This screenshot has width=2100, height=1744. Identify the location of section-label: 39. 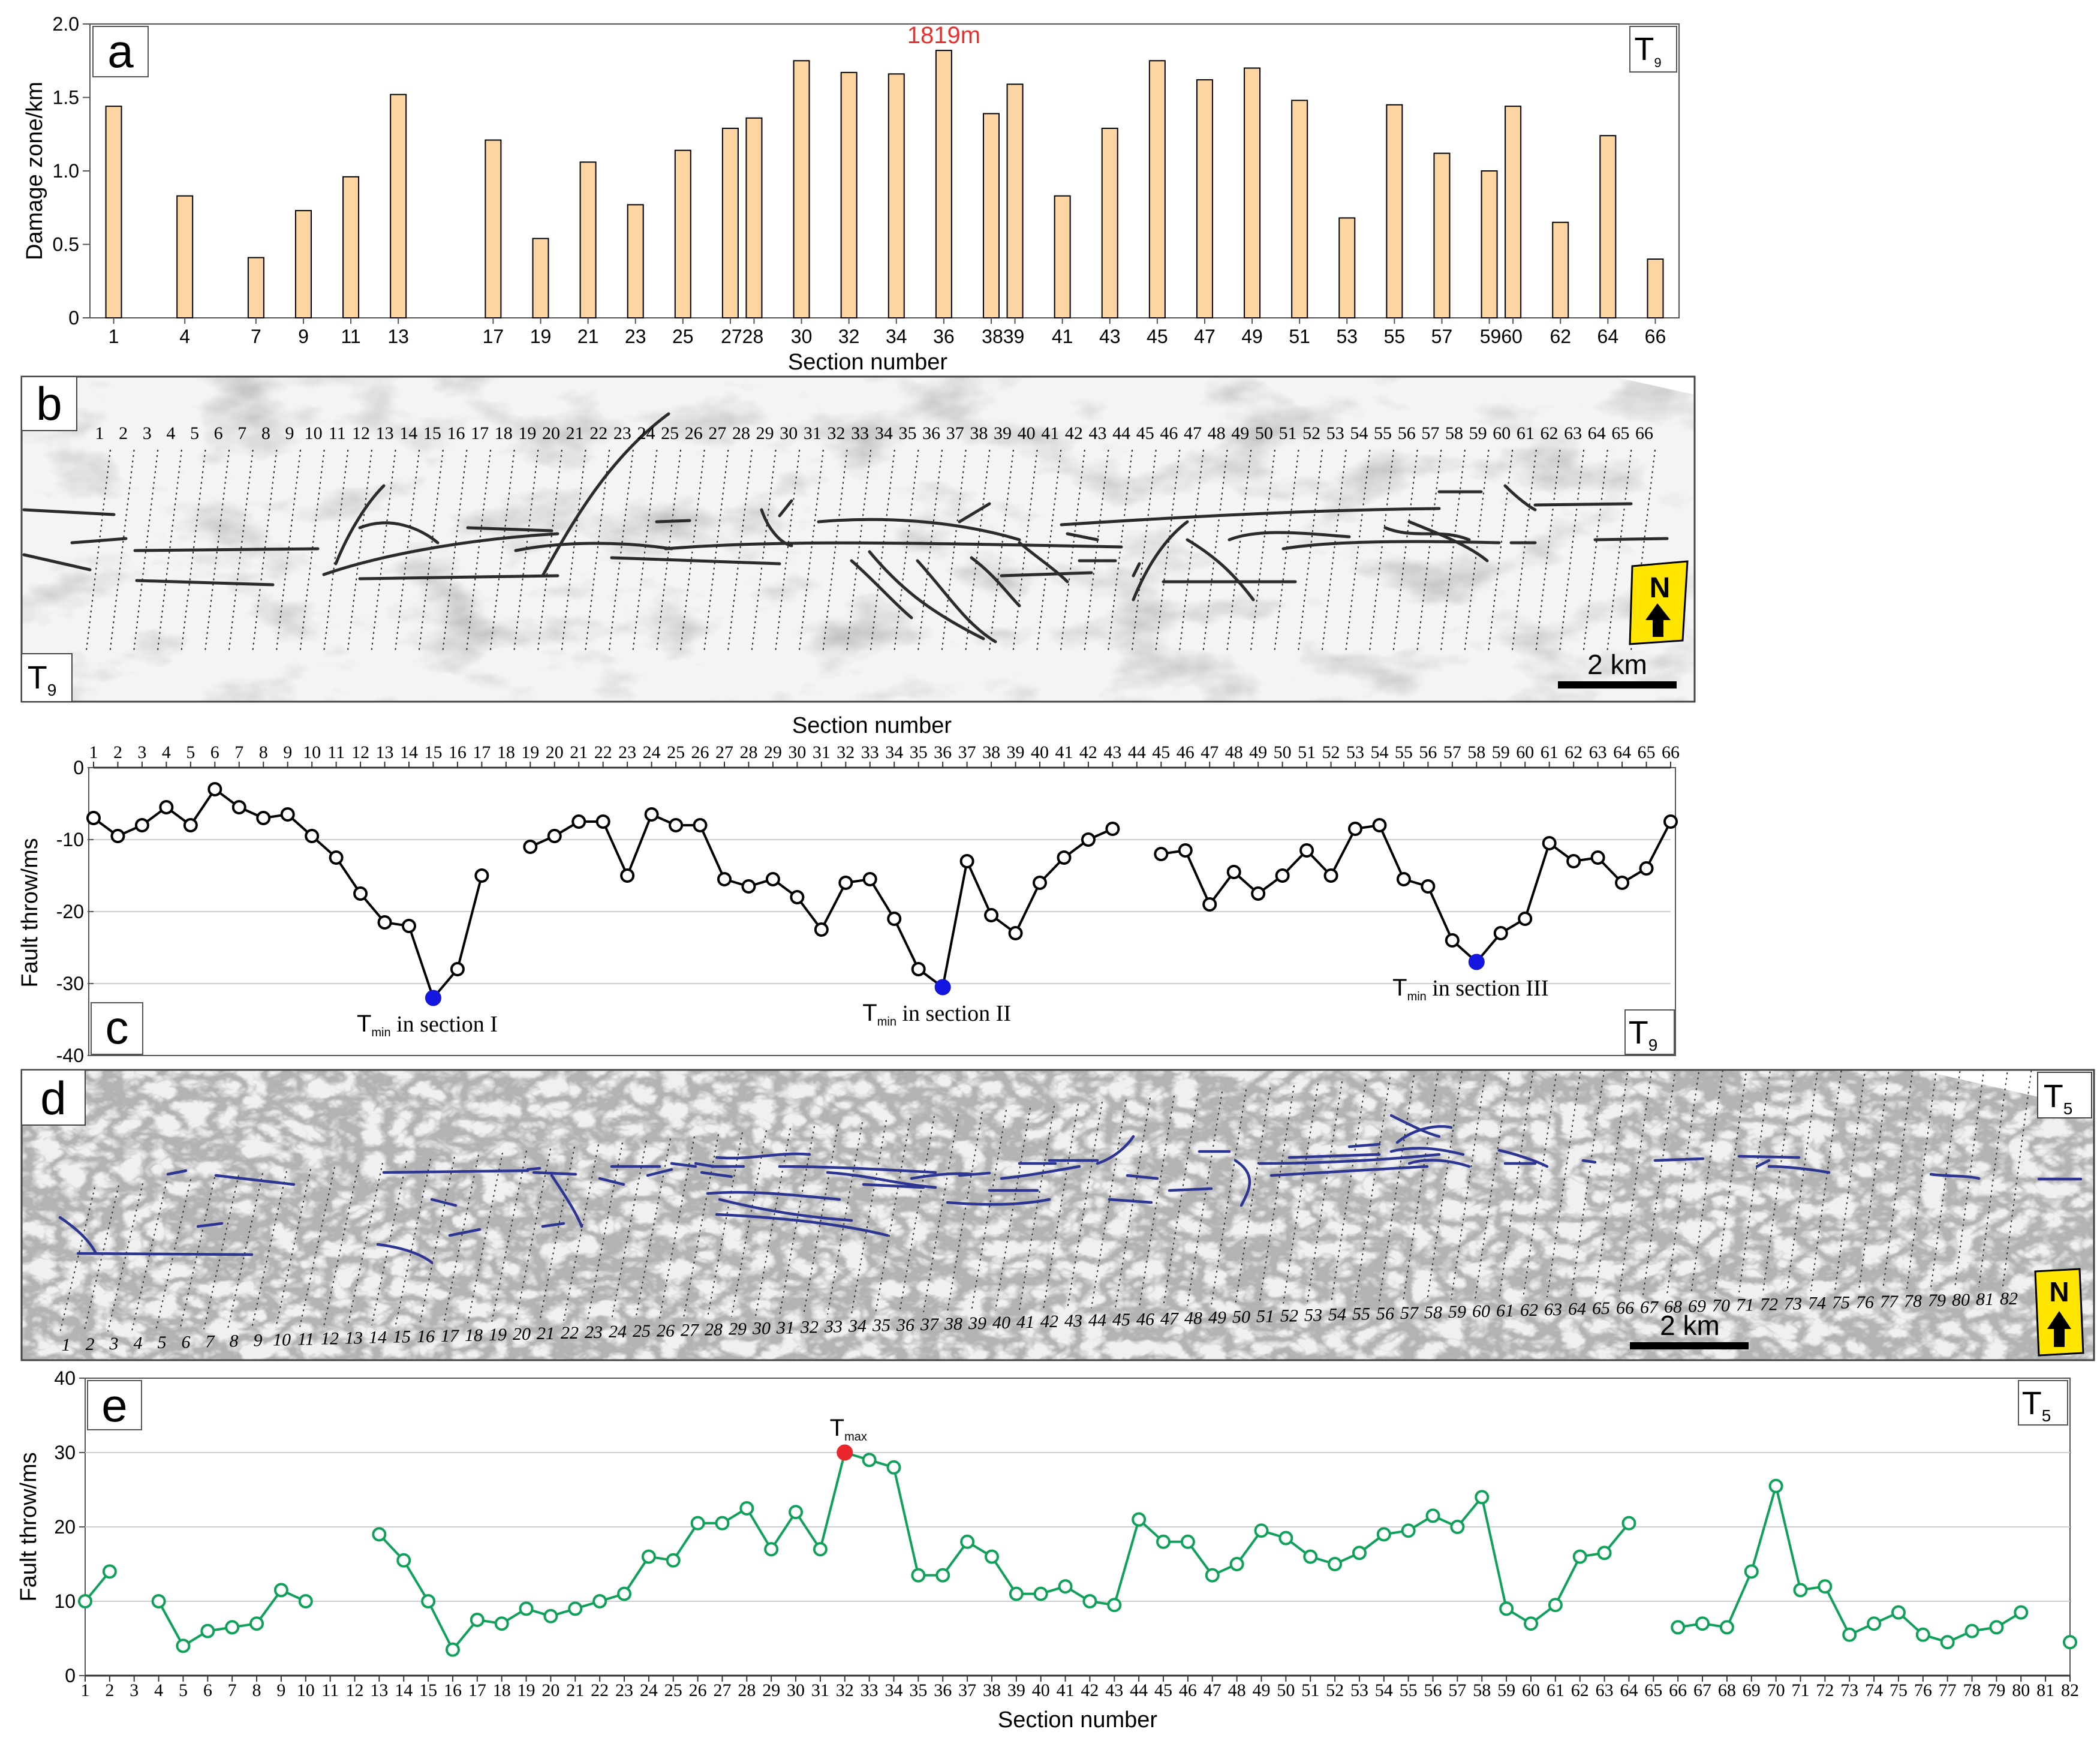
(1003, 433).